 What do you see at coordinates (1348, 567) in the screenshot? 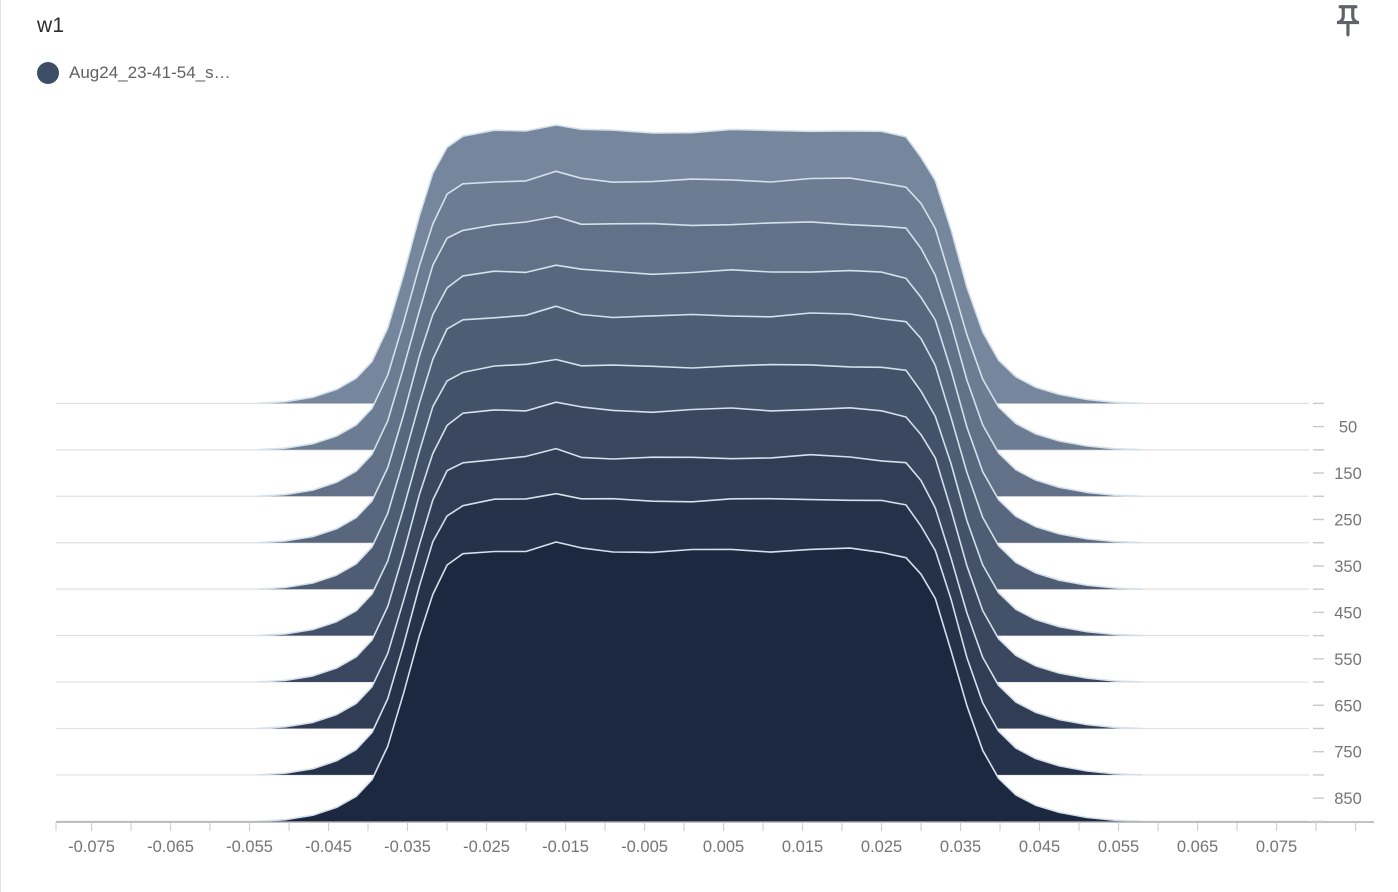
I see `svg-text: 350` at bounding box center [1348, 567].